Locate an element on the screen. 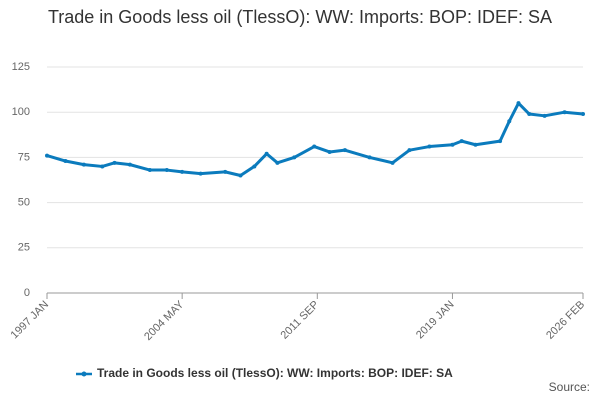 The height and width of the screenshot is (400, 600). legend-marker is located at coordinates (84, 374).